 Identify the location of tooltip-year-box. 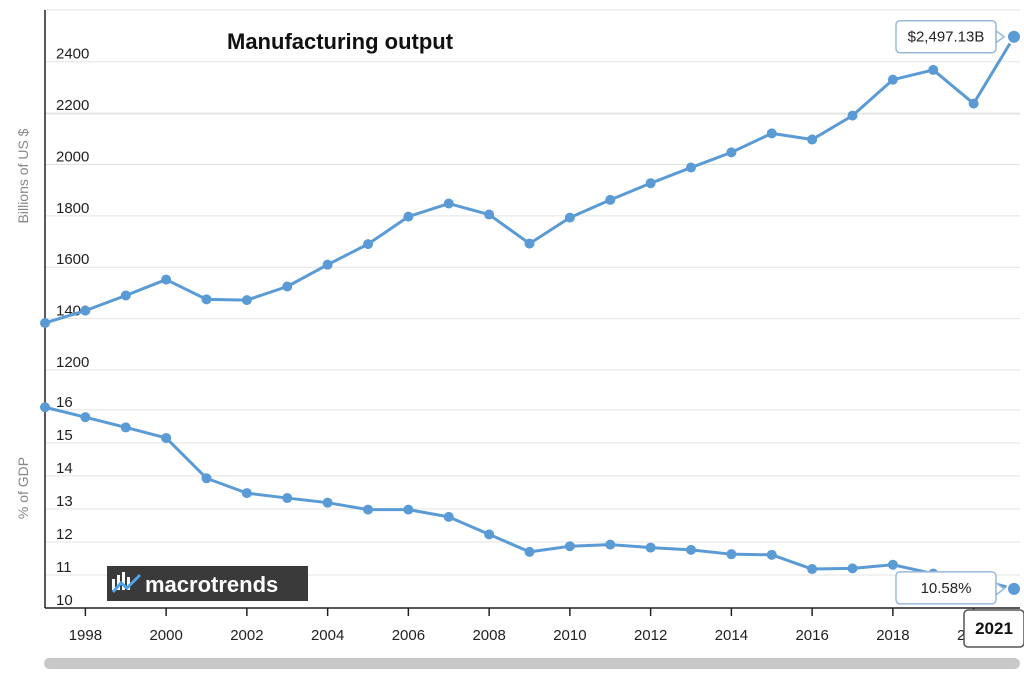
(993, 628).